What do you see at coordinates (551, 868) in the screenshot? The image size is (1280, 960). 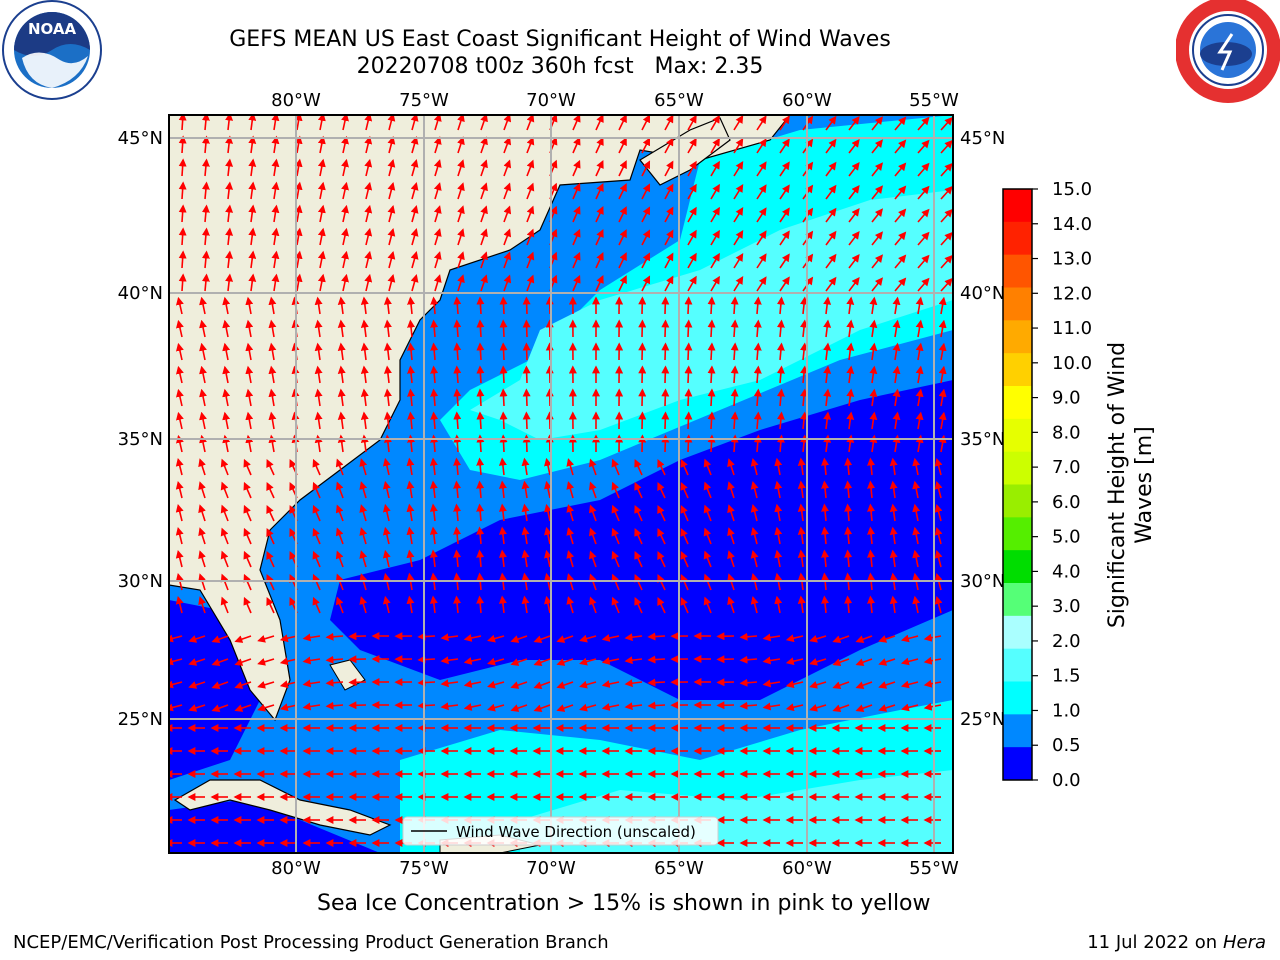 I see `lon-label-bottom: 70°W` at bounding box center [551, 868].